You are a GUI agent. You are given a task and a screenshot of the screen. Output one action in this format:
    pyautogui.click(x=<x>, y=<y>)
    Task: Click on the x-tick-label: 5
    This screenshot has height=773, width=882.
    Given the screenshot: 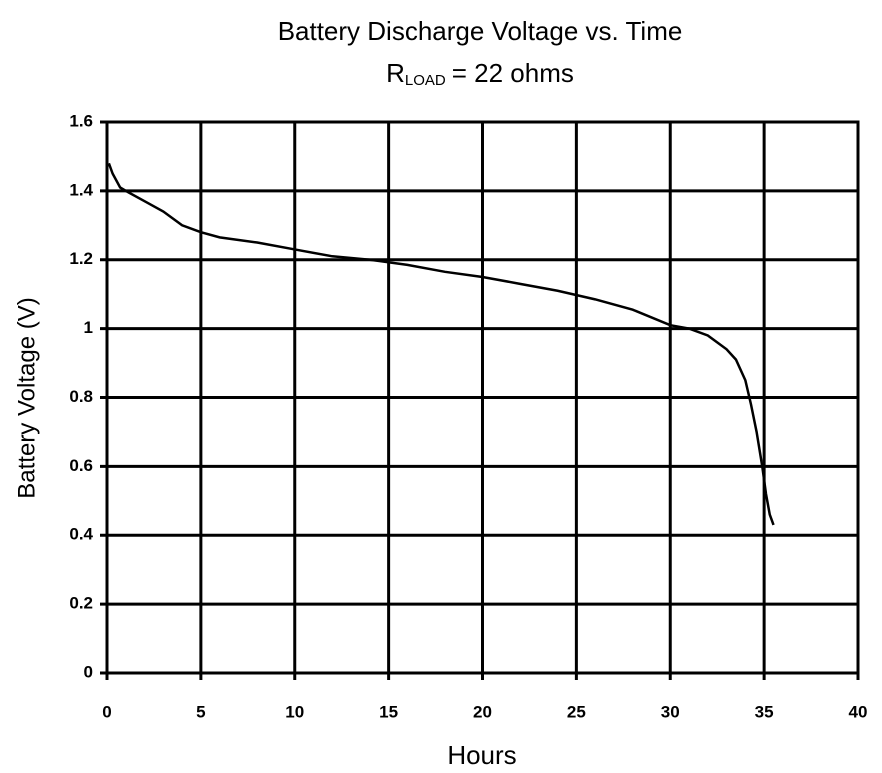 What is the action you would take?
    pyautogui.click(x=200, y=711)
    